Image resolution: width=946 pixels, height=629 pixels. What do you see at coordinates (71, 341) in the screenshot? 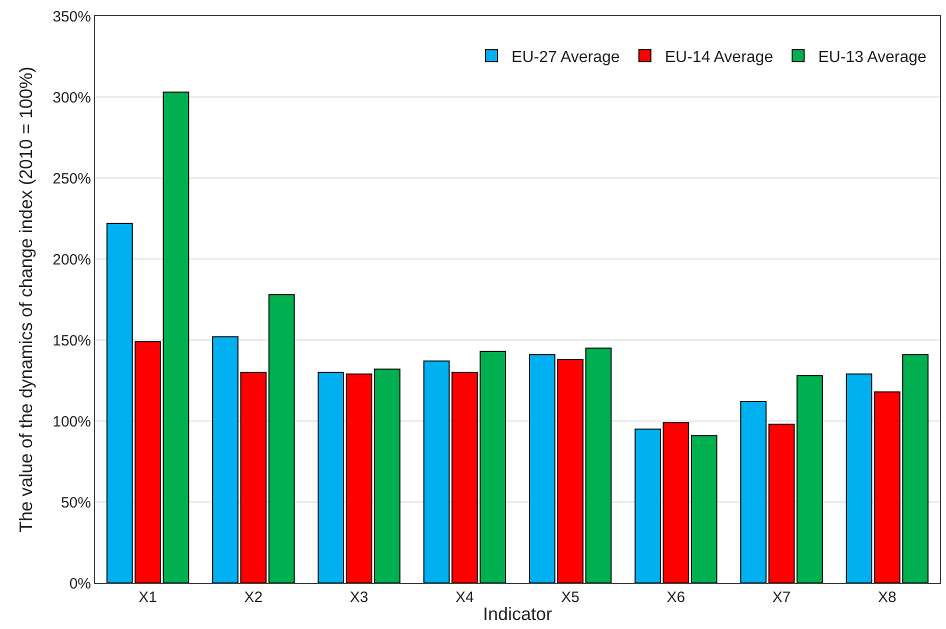
I see `y-tick-label: 150%` at bounding box center [71, 341].